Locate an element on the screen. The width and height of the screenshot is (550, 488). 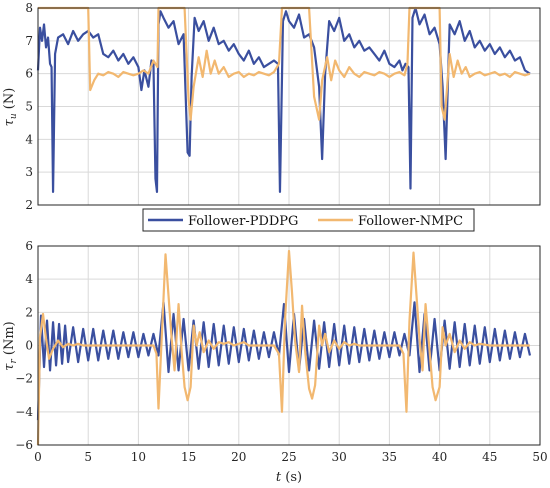
y-tick-labels-top: 2 3 4 5 6 7 8 is located at coordinates (29, 106).